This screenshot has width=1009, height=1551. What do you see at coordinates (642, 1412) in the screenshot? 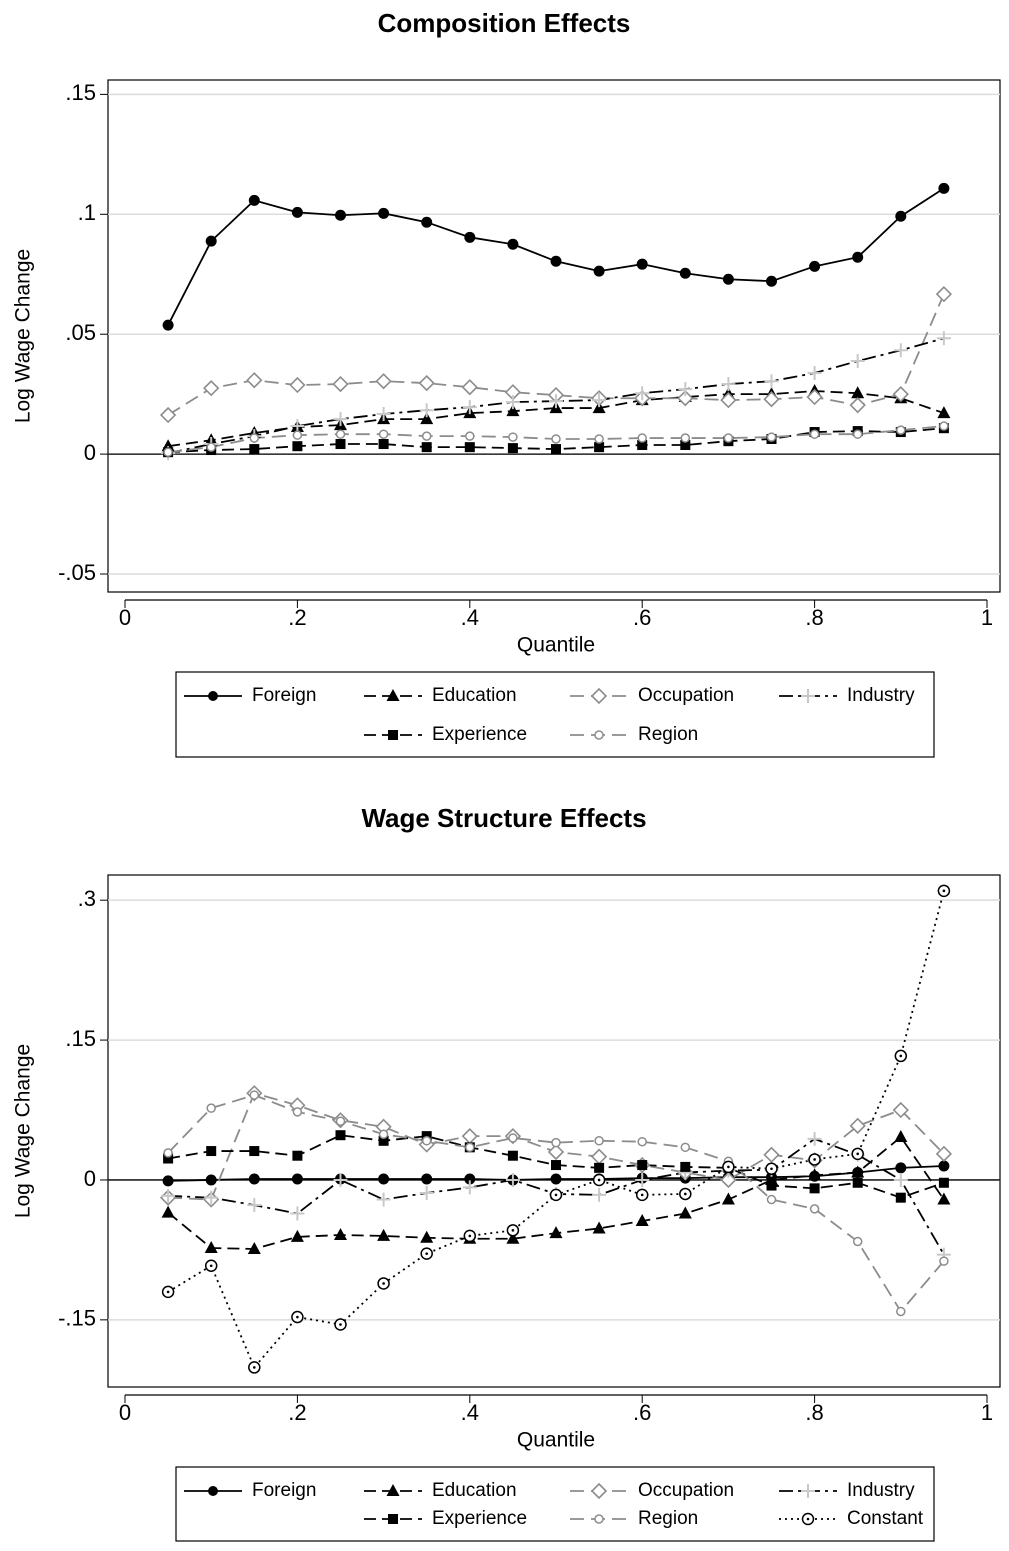
I see `x-tick-label: .6` at bounding box center [642, 1412].